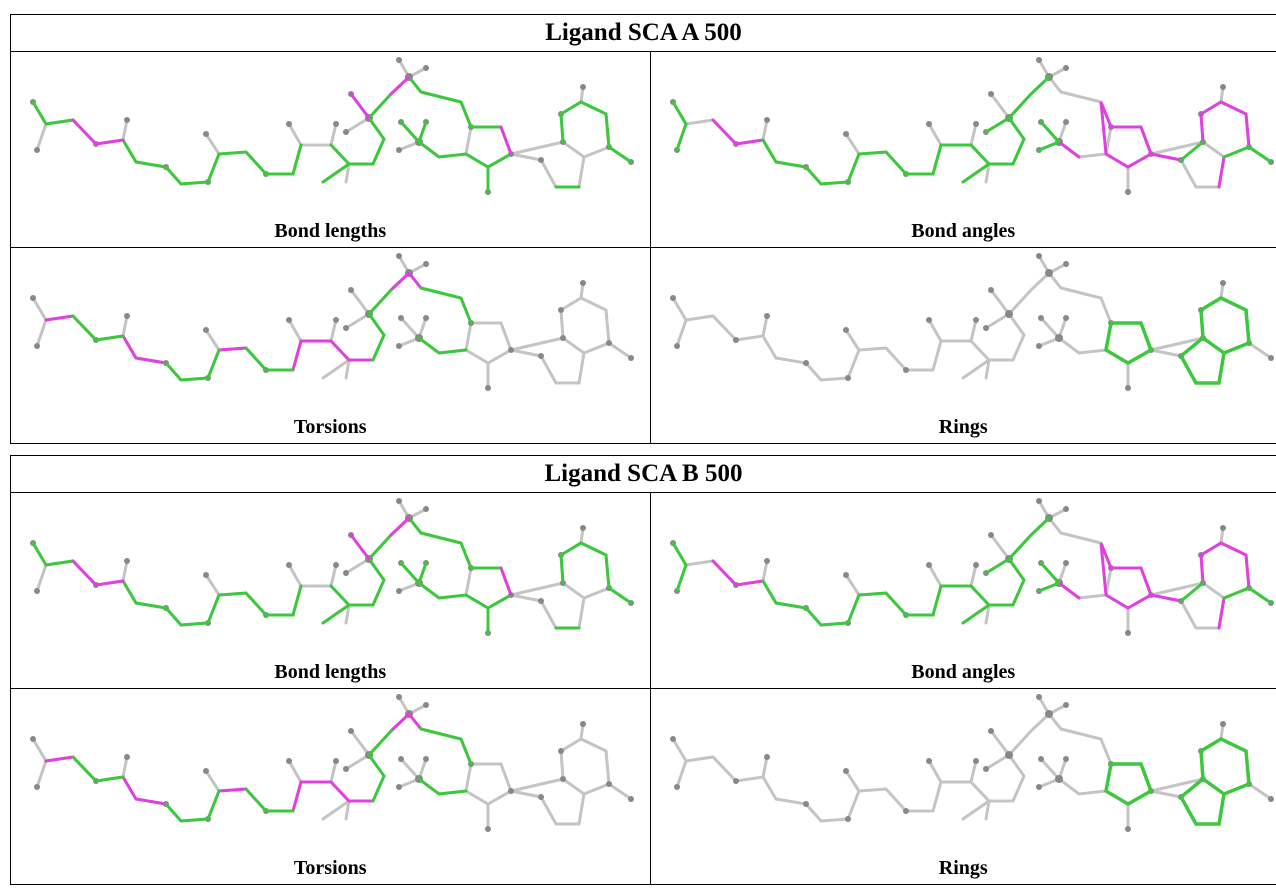 The height and width of the screenshot is (888, 1276). Describe the element at coordinates (643, 33) in the screenshot. I see `table-title: Ligand SCA A 500` at that location.